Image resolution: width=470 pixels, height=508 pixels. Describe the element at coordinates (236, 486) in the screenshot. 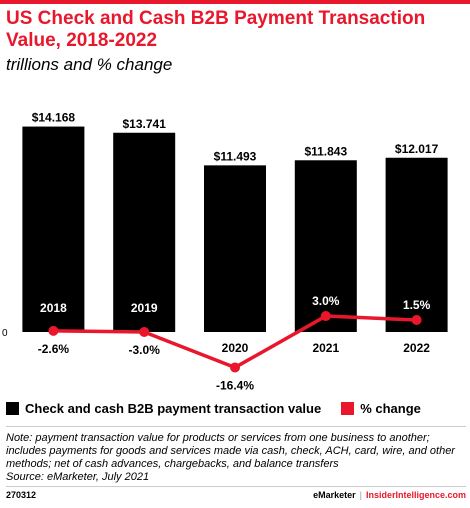

I see `divider-bottom` at that location.